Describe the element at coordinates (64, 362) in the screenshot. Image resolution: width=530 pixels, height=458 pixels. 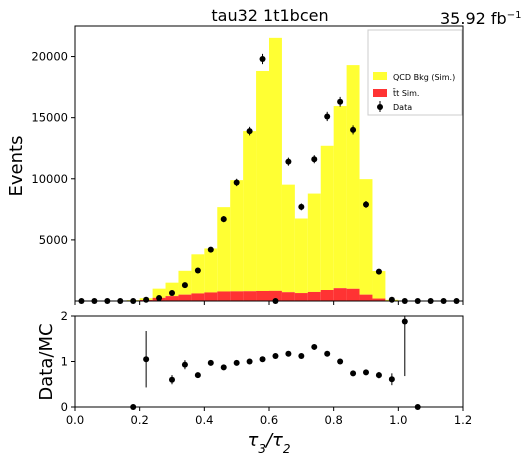
I see `ratio-y-tick-label: 1` at that location.